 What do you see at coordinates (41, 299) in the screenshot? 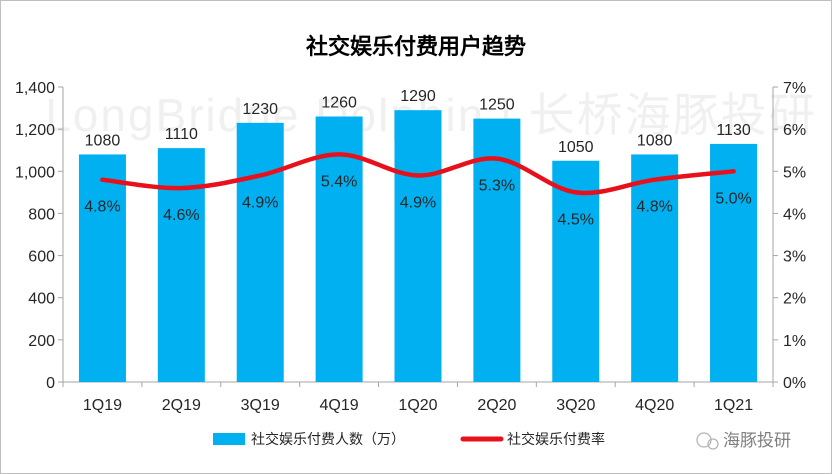
I see `y-left-tick-label: 400` at bounding box center [41, 299].